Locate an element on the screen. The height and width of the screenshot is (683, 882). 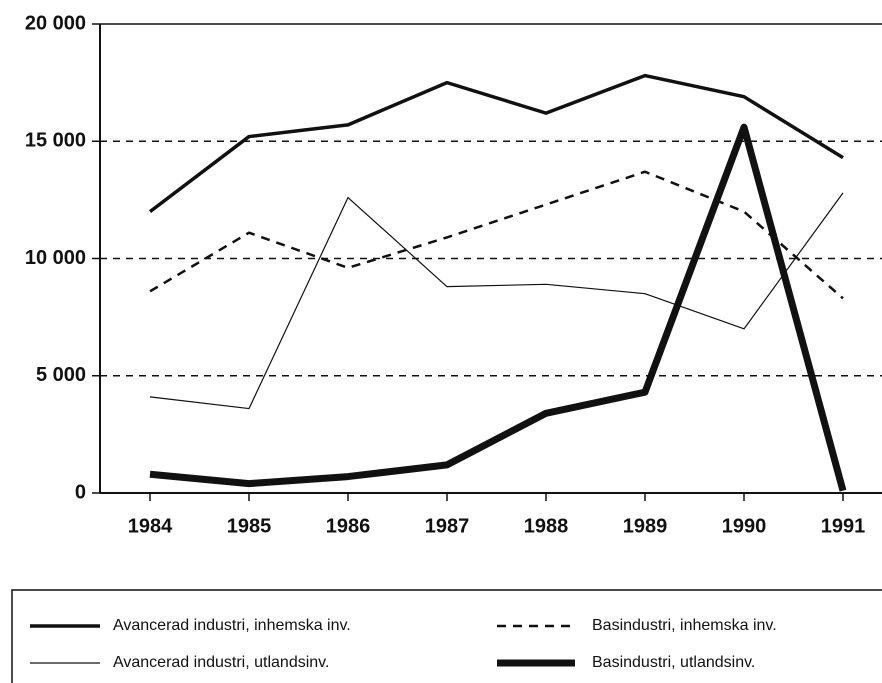
legend-label: Avancerad industri, utlandsinv. is located at coordinates (221, 662).